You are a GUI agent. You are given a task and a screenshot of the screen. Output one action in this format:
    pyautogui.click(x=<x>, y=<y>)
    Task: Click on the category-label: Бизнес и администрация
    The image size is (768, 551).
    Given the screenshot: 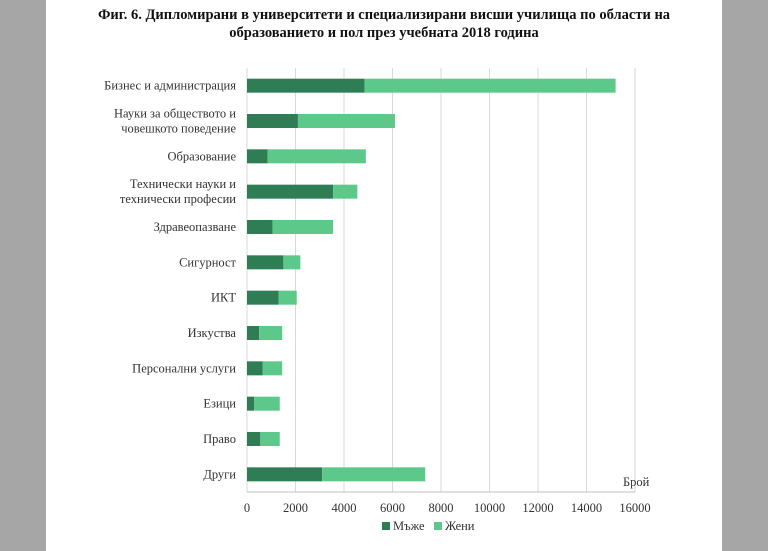 What is the action you would take?
    pyautogui.click(x=170, y=86)
    